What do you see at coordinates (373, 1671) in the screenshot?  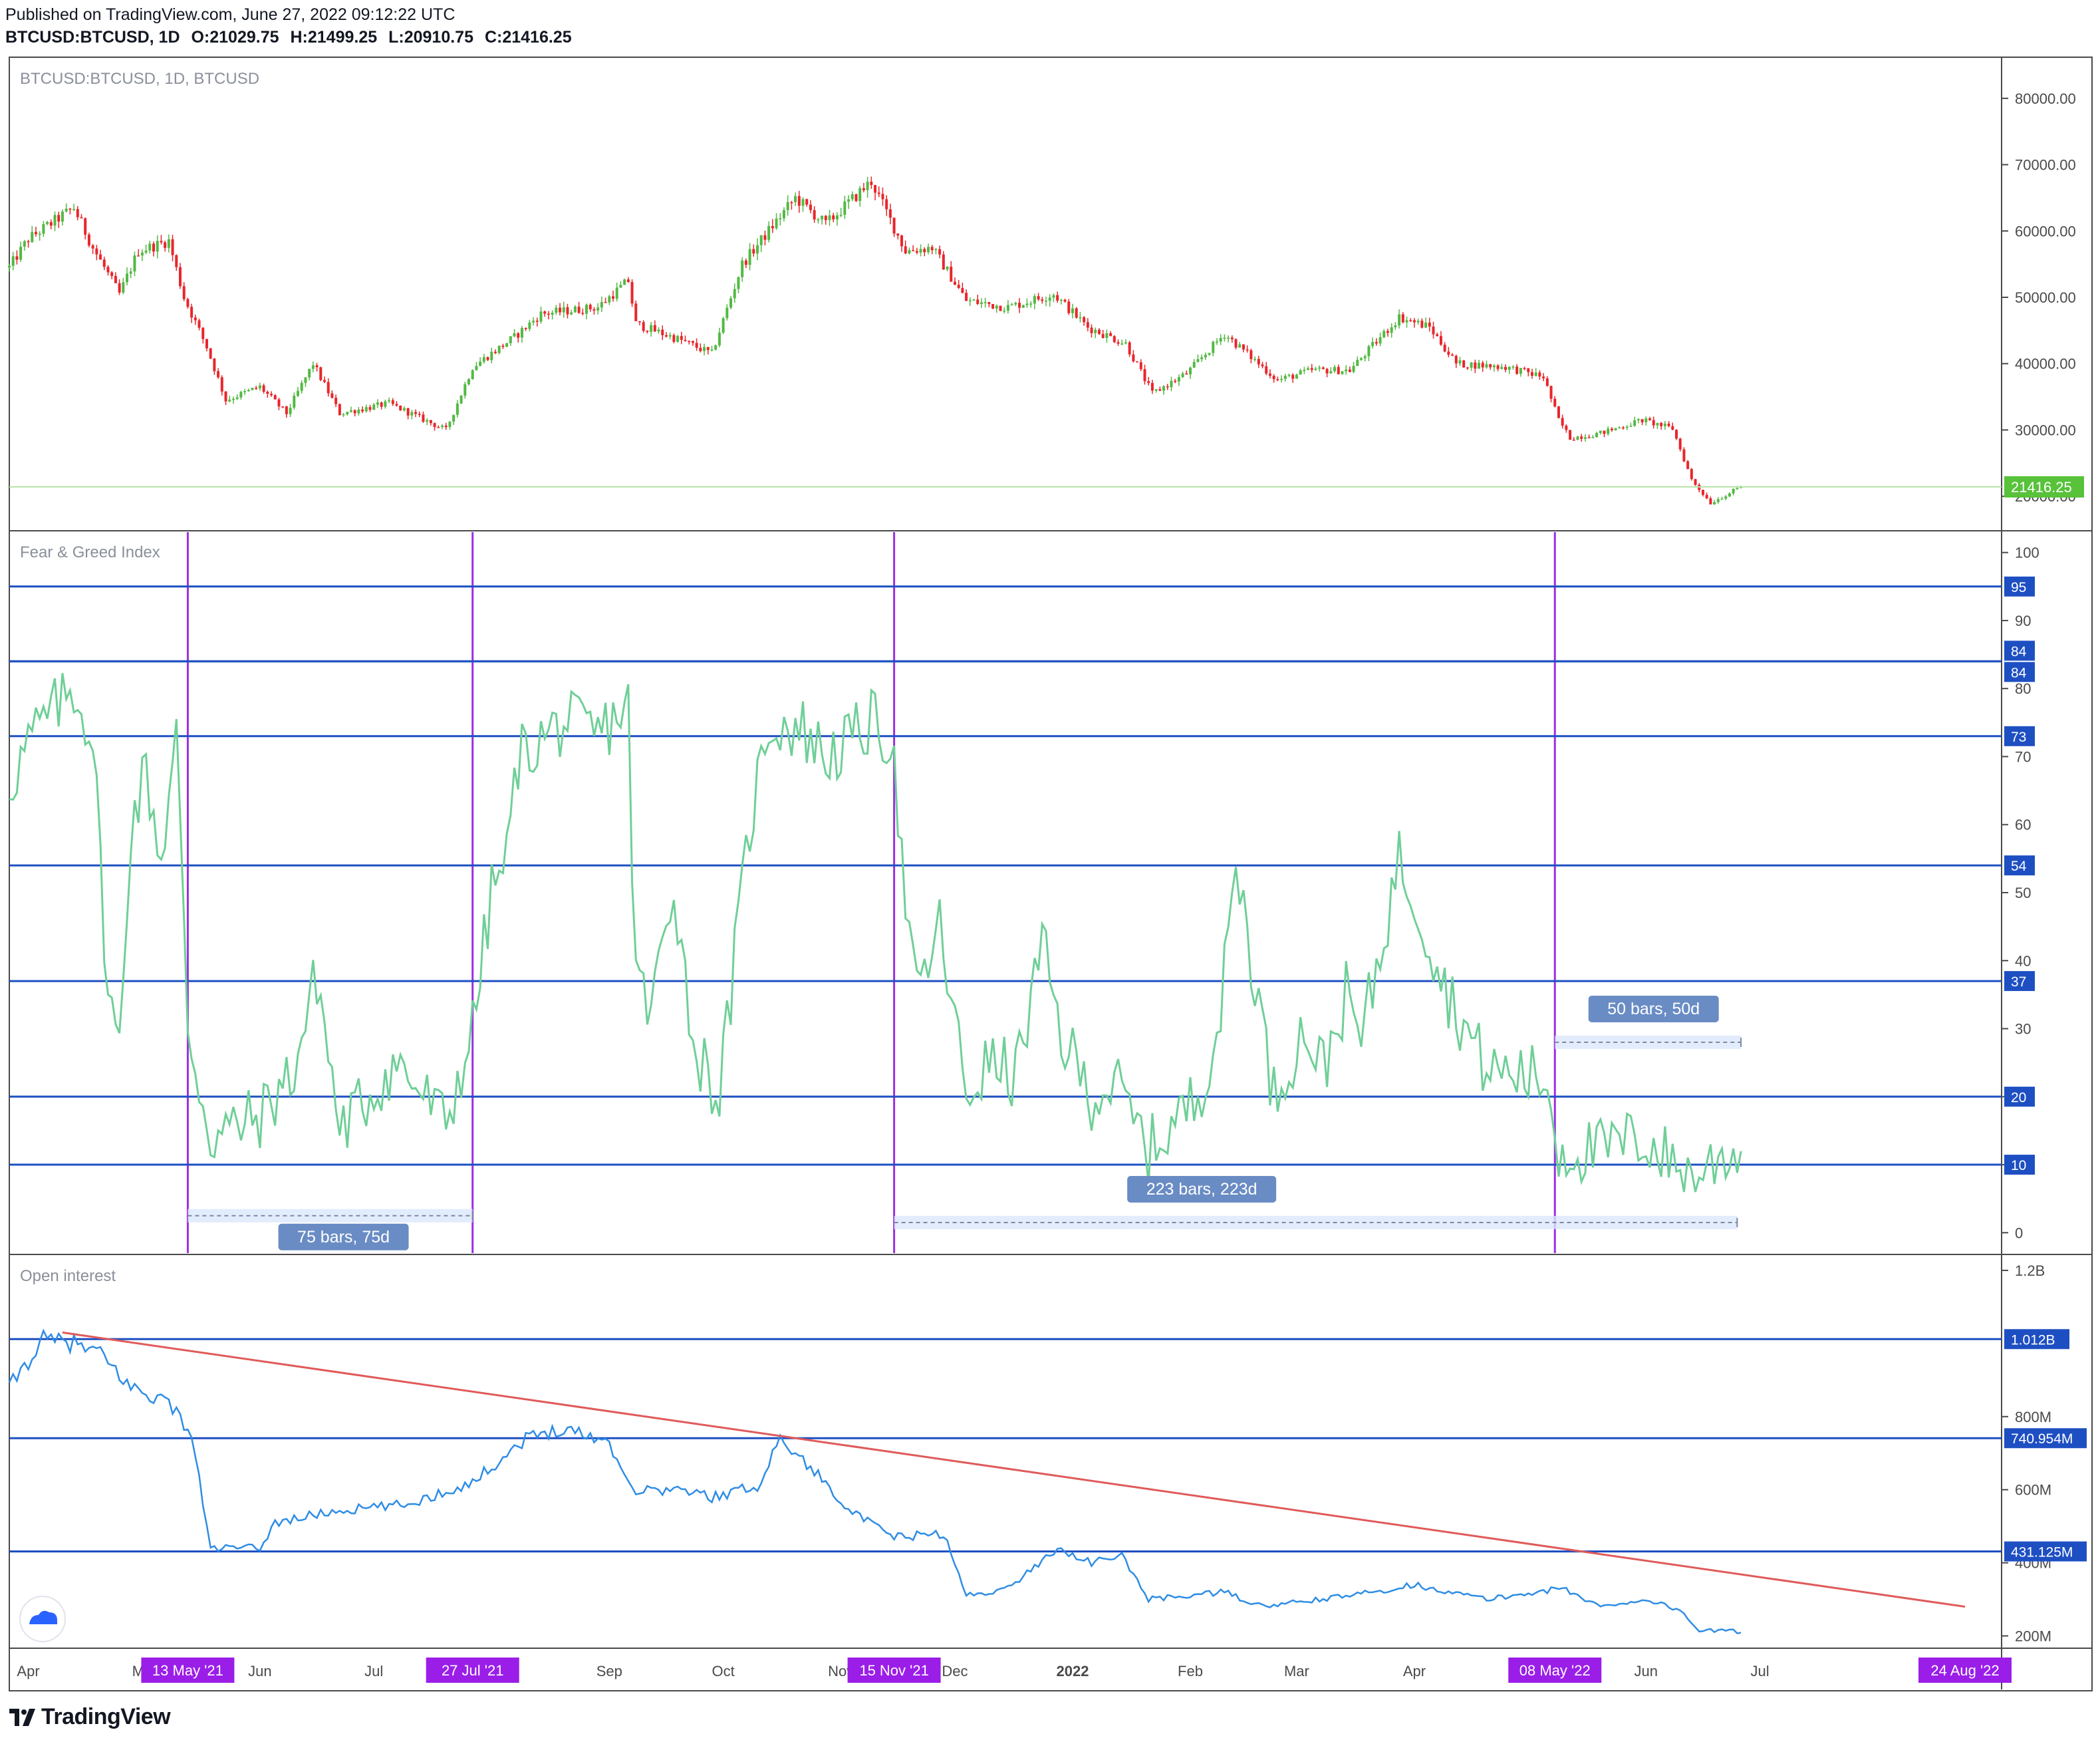 I see `x-tick-label: Jul` at bounding box center [373, 1671].